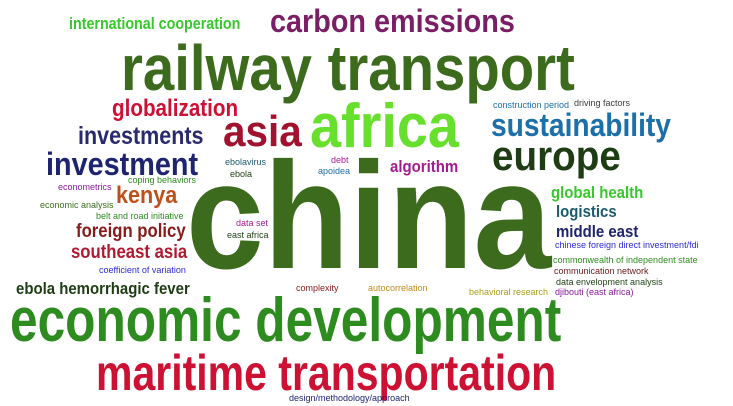 This screenshot has width=733, height=406. What do you see at coordinates (597, 192) in the screenshot?
I see `word-global-health: global health` at bounding box center [597, 192].